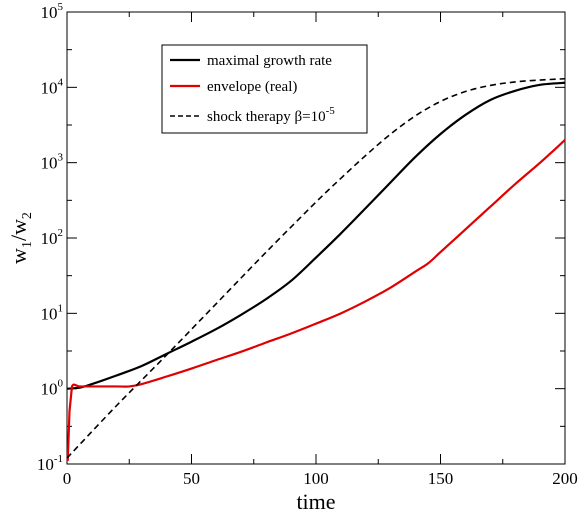  I want to click on legend-label-envelope: envelope (real), so click(252, 87).